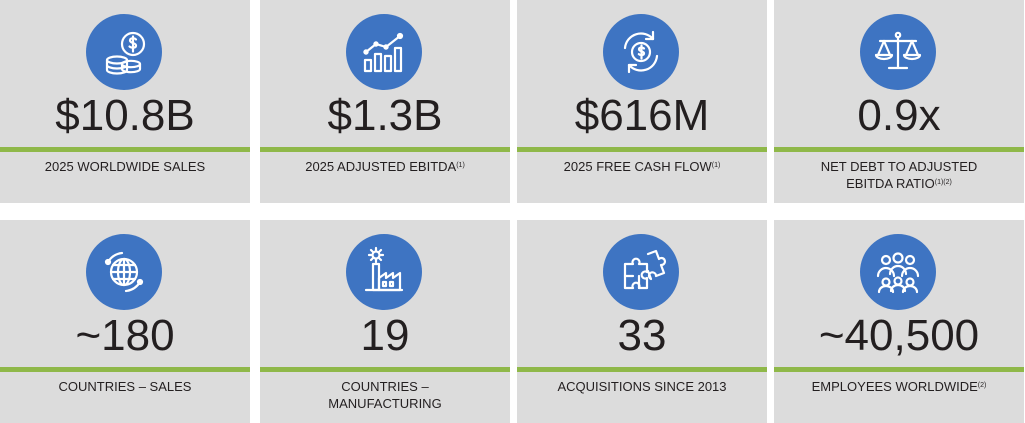 The height and width of the screenshot is (423, 1025). I want to click on stat-label-text: 2025 ADJUSTED EBITDA, so click(381, 166).